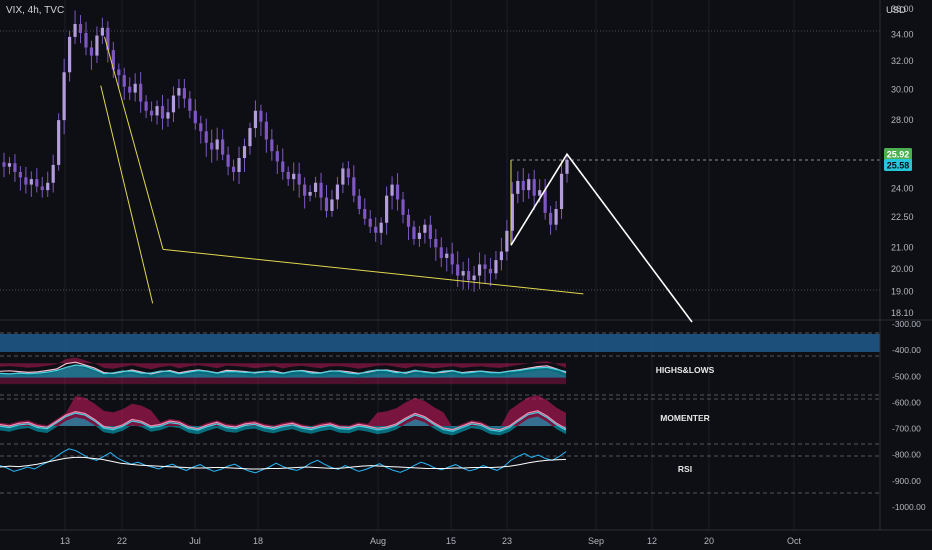  What do you see at coordinates (507, 541) in the screenshot?
I see `time-tick-label: 23` at bounding box center [507, 541].